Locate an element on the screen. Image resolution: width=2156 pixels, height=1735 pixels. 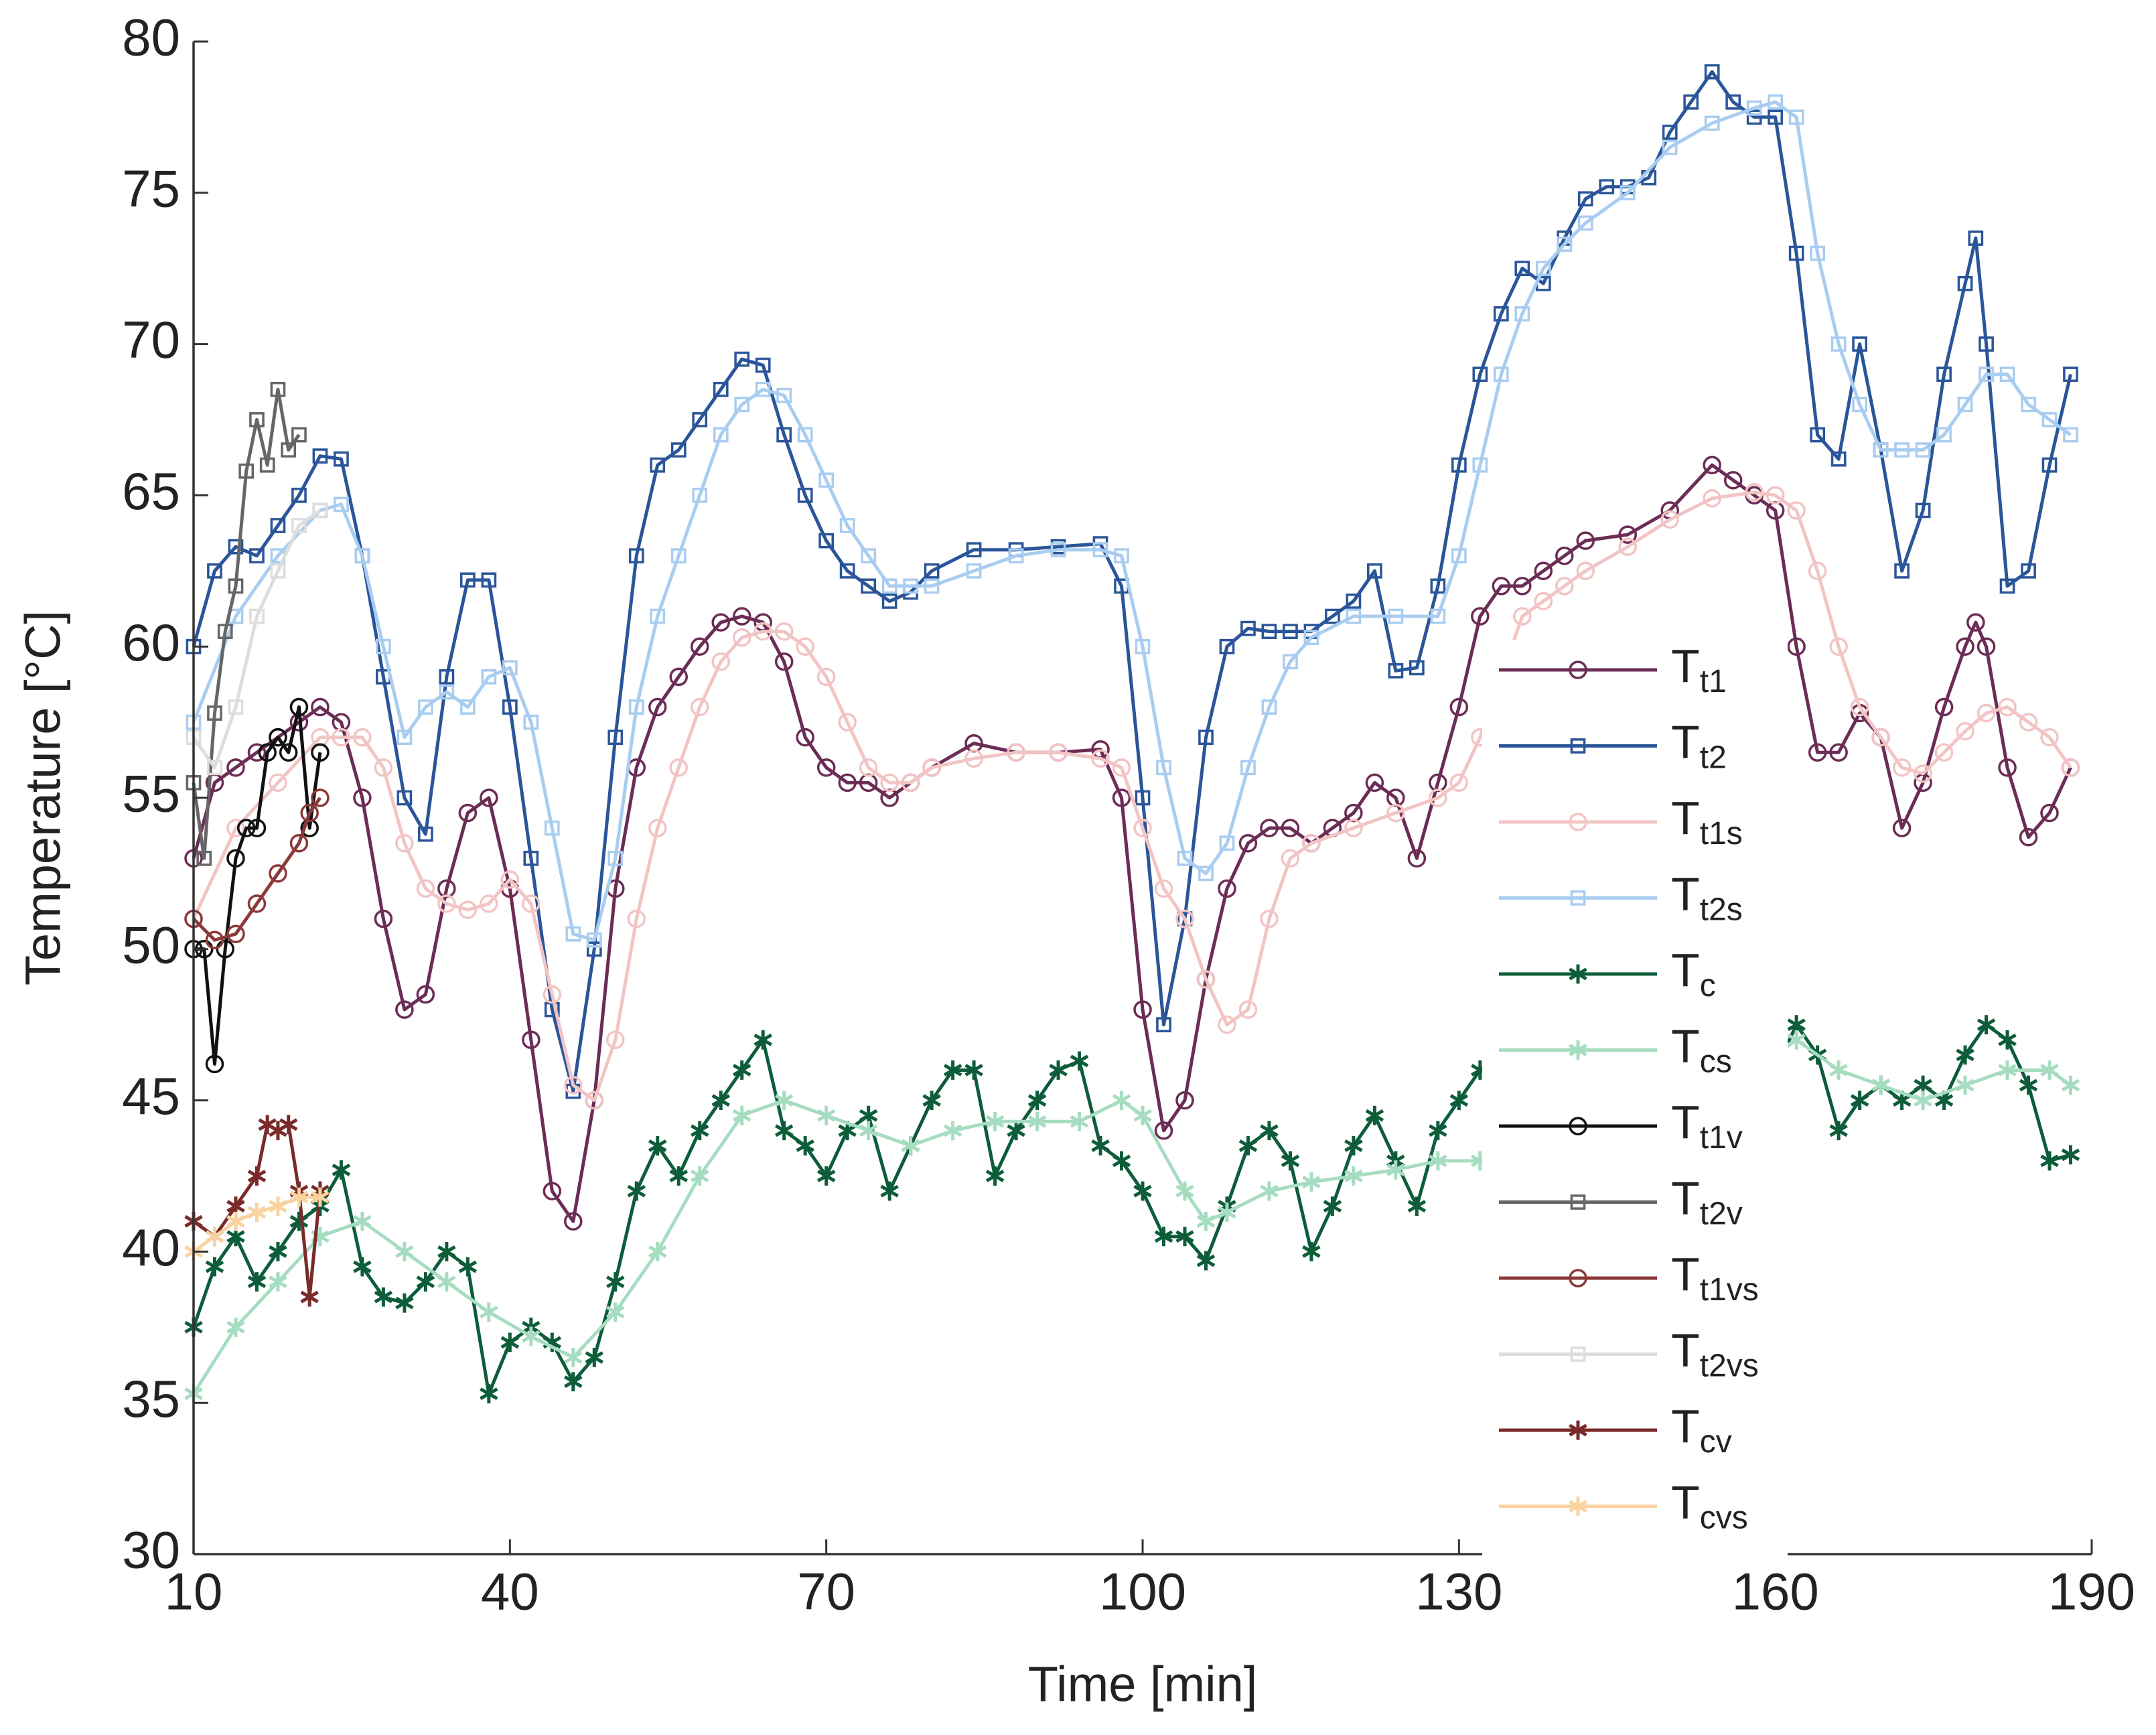
legend-label: Tt2vs is located at coordinates (1715, 1353).